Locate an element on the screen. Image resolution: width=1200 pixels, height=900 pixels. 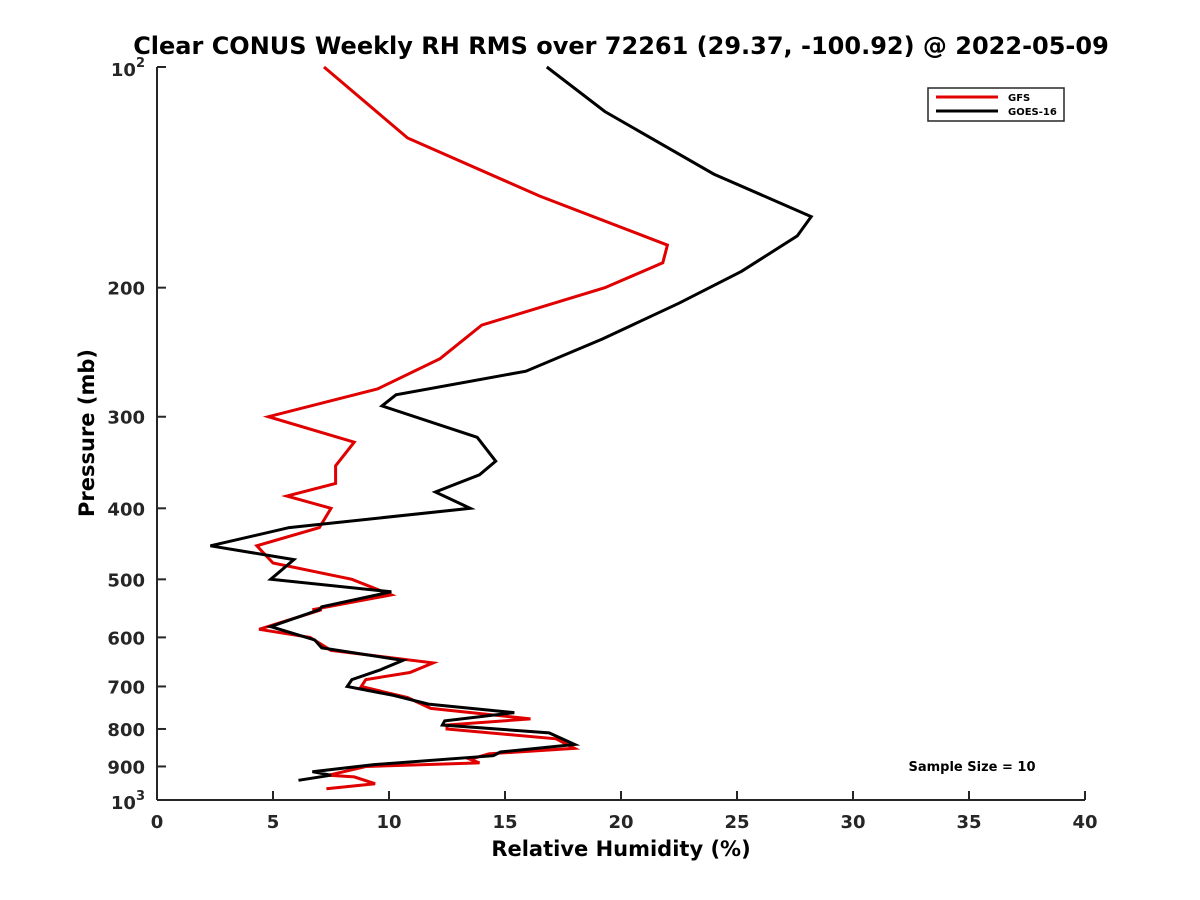
y-tick-label: 600 is located at coordinates (126, 638).